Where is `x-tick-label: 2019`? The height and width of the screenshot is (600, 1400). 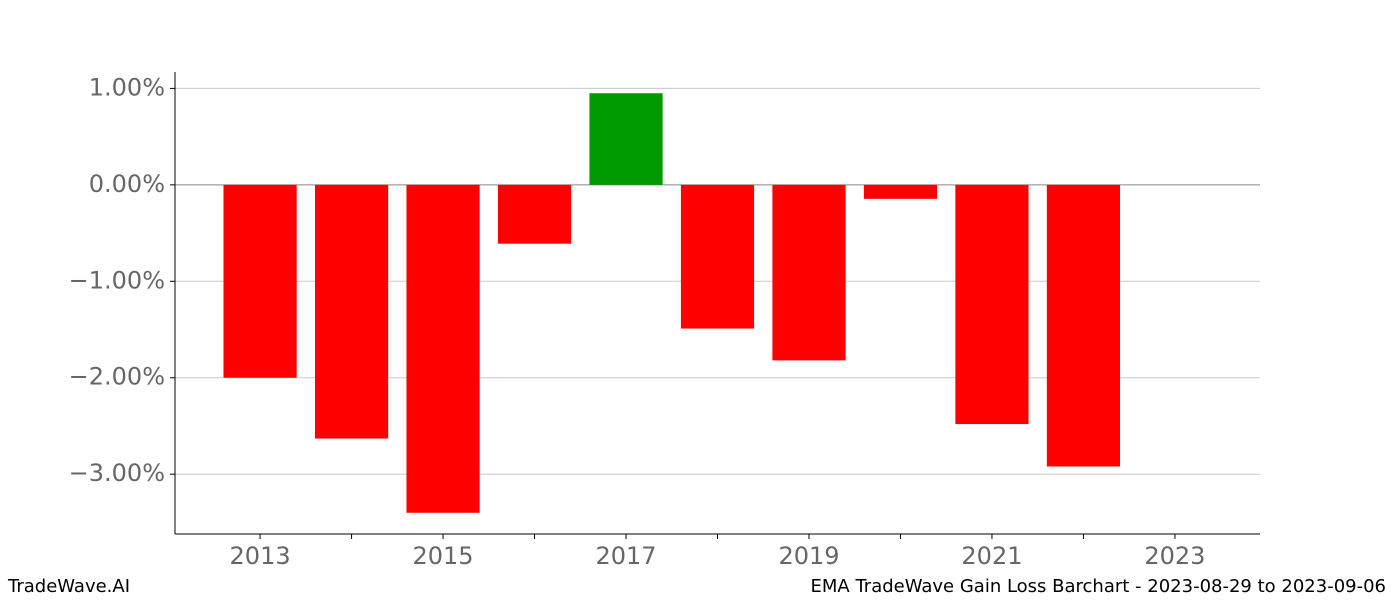 x-tick-label: 2019 is located at coordinates (808, 556).